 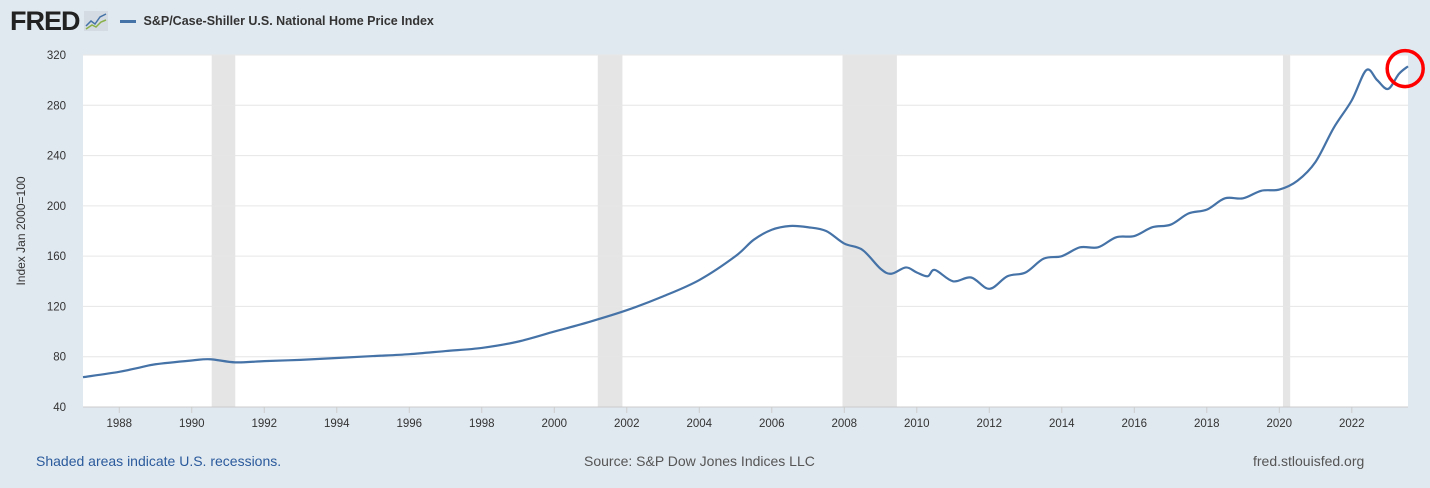 I want to click on y-tick-label: 240, so click(x=56, y=157).